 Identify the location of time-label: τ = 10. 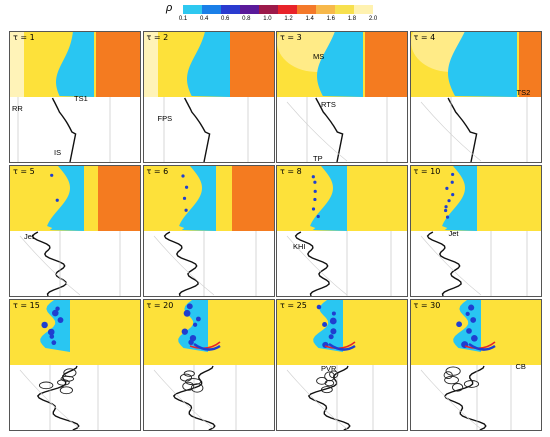
(427, 171).